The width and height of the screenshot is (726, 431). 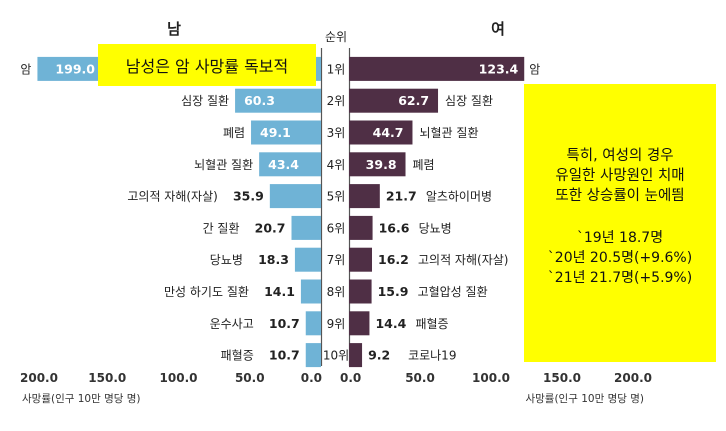 What do you see at coordinates (379, 355) in the screenshot?
I see `female-value-label-10: 9.2` at bounding box center [379, 355].